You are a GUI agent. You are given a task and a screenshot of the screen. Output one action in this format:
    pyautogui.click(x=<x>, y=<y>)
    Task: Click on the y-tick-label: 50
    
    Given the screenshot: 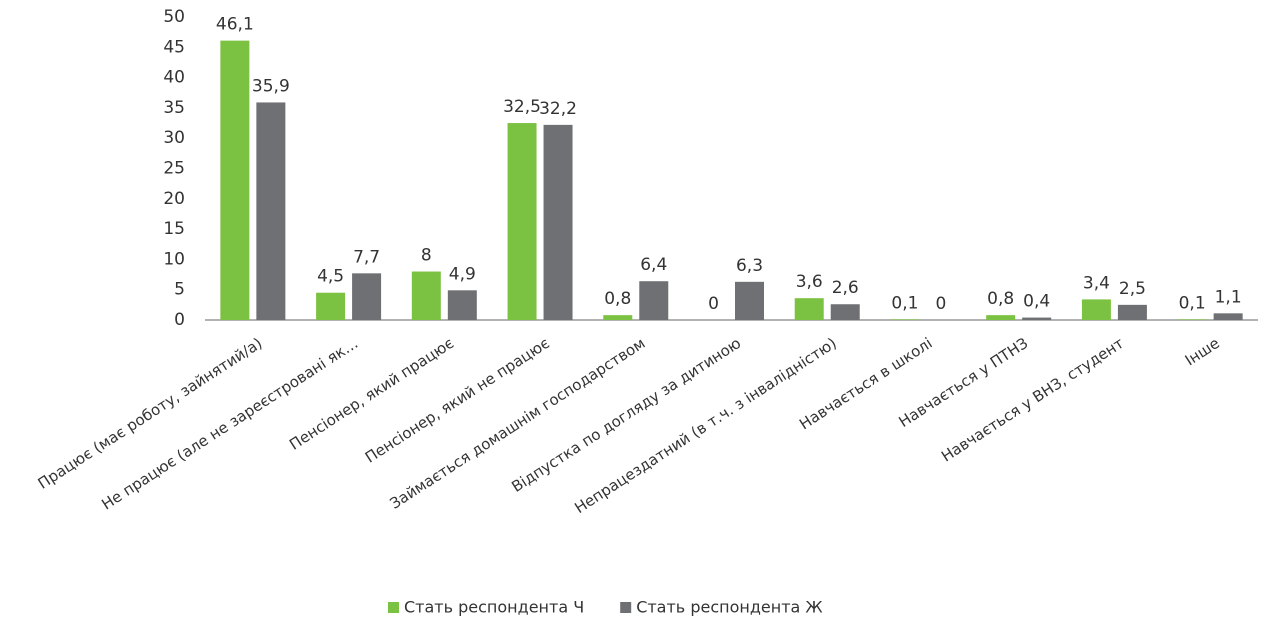 What is the action you would take?
    pyautogui.click(x=174, y=17)
    